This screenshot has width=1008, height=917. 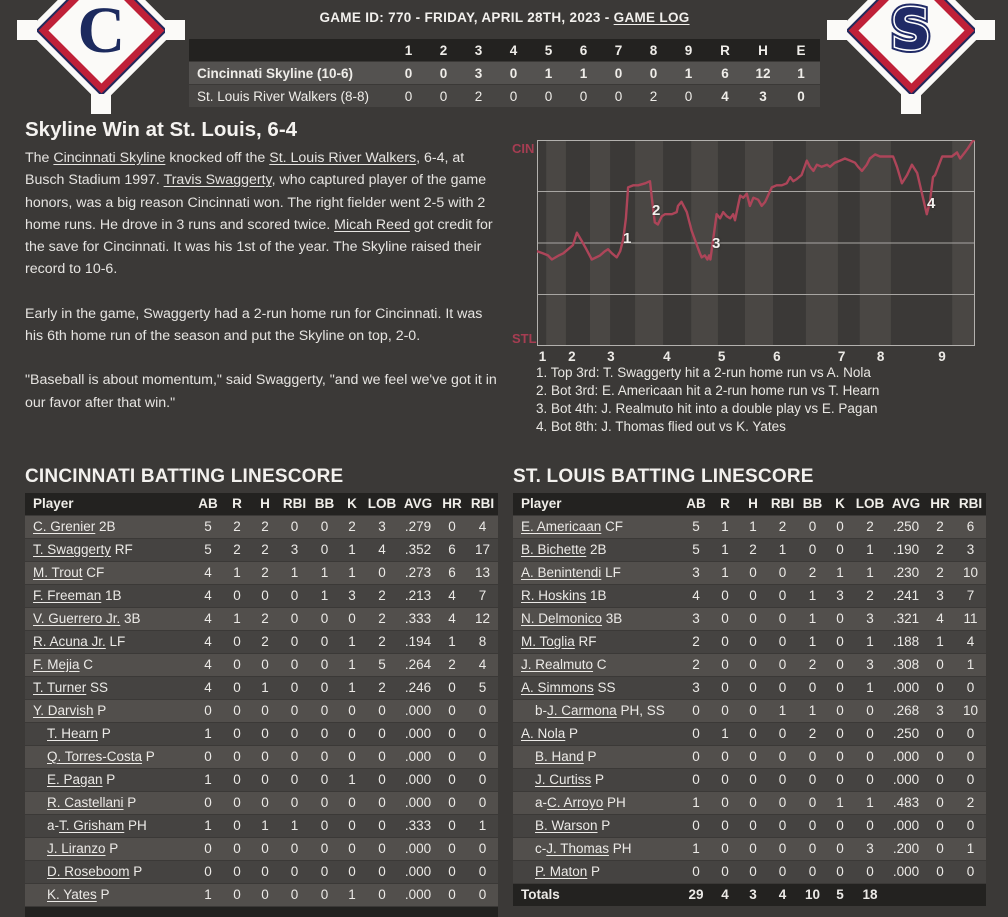 I want to click on inning-tick-label: 1, so click(x=542, y=356).